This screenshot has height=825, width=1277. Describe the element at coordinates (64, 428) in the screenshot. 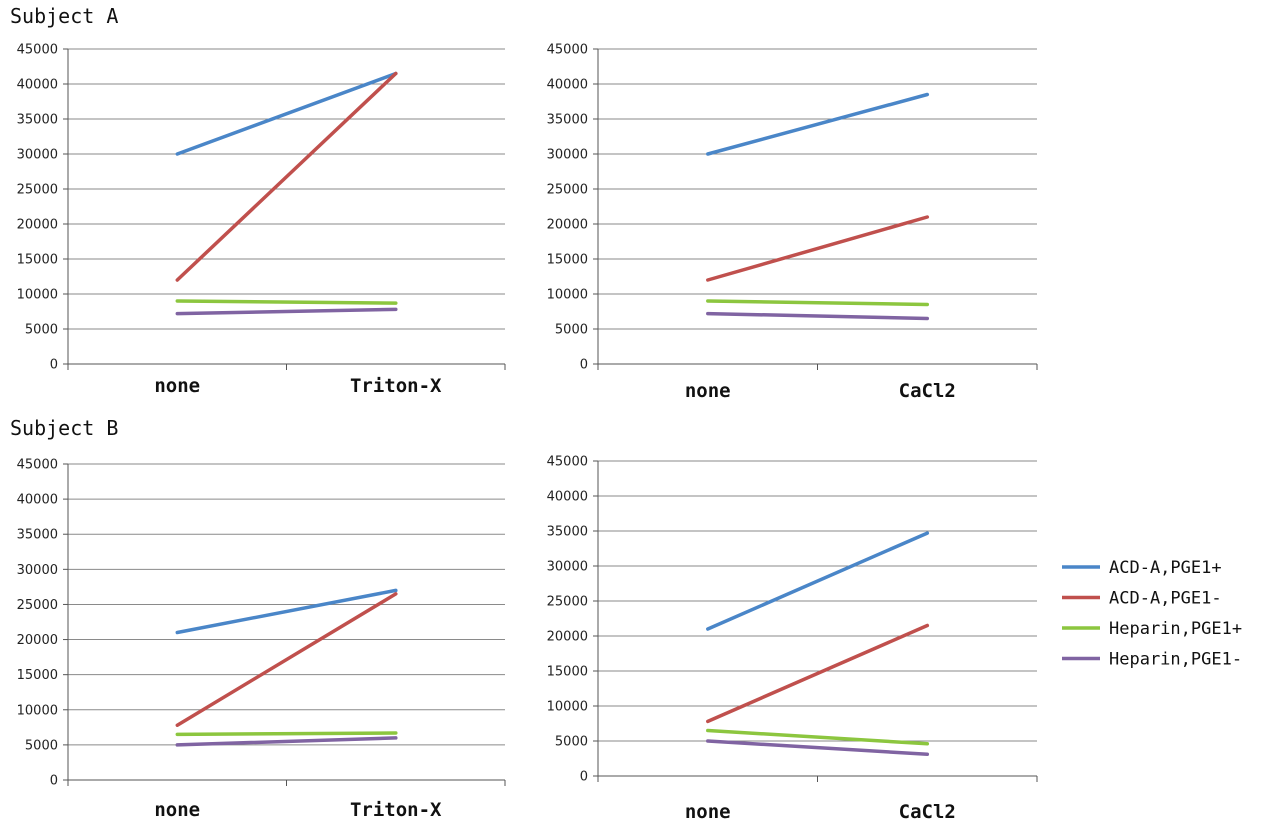

I see `group-label-subject-b: Subject B` at that location.